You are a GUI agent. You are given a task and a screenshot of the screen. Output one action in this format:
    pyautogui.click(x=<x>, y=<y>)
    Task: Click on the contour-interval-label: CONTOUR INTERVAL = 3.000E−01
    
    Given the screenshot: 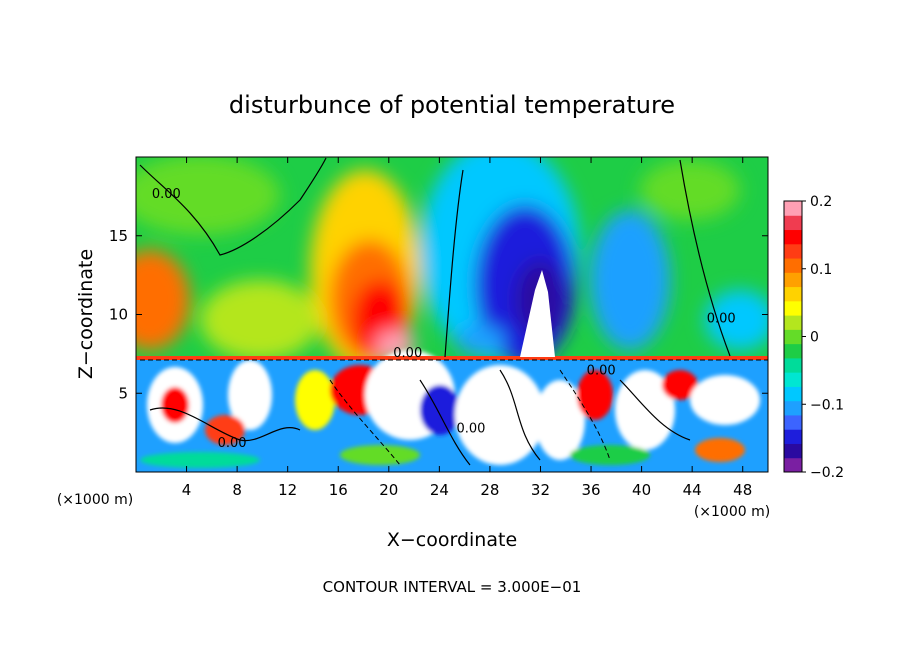 What is the action you would take?
    pyautogui.click(x=452, y=587)
    